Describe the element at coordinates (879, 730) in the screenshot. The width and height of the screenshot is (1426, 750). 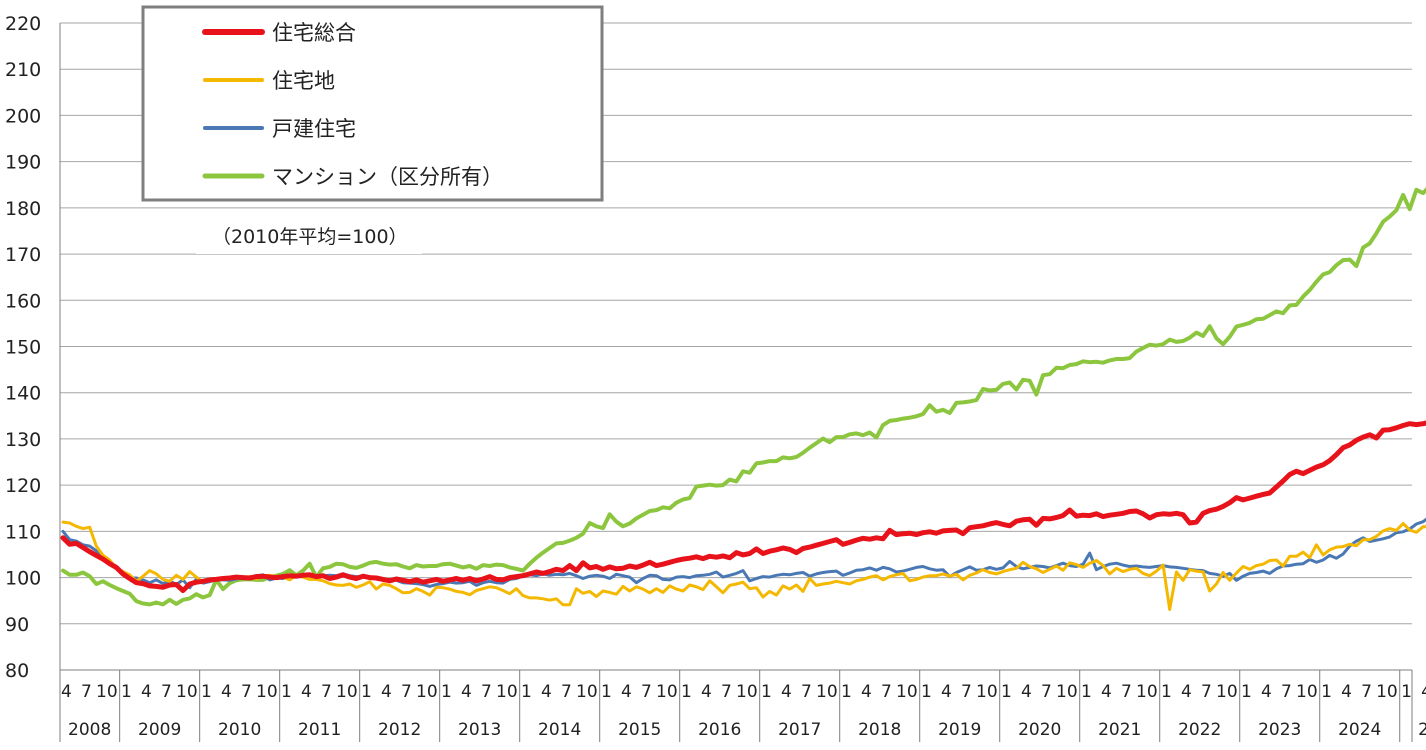
I see `x-year-label: 2018` at that location.